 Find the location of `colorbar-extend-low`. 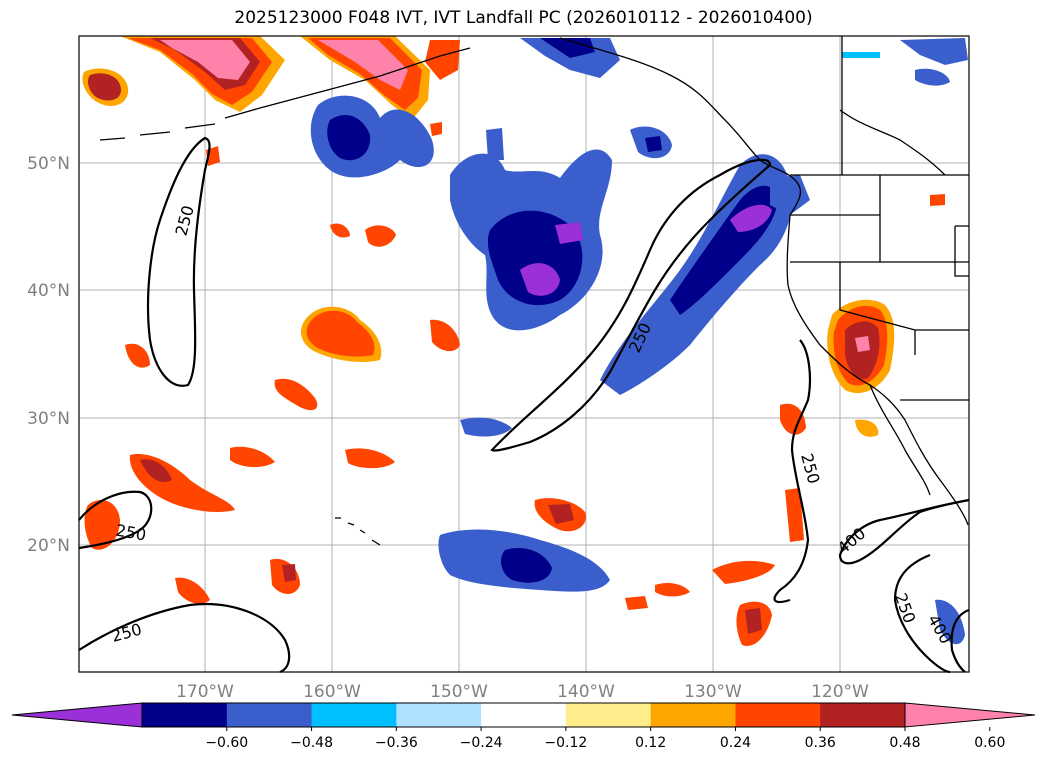

colorbar-extend-low is located at coordinates (77, 715).